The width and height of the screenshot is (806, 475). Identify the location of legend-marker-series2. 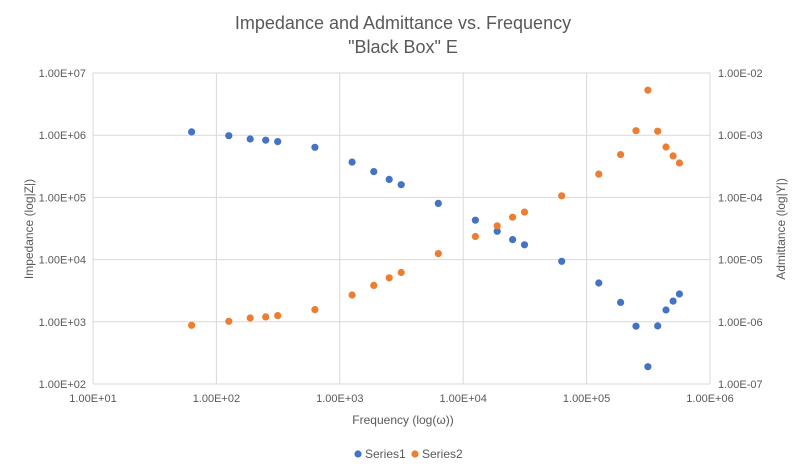
(415, 454).